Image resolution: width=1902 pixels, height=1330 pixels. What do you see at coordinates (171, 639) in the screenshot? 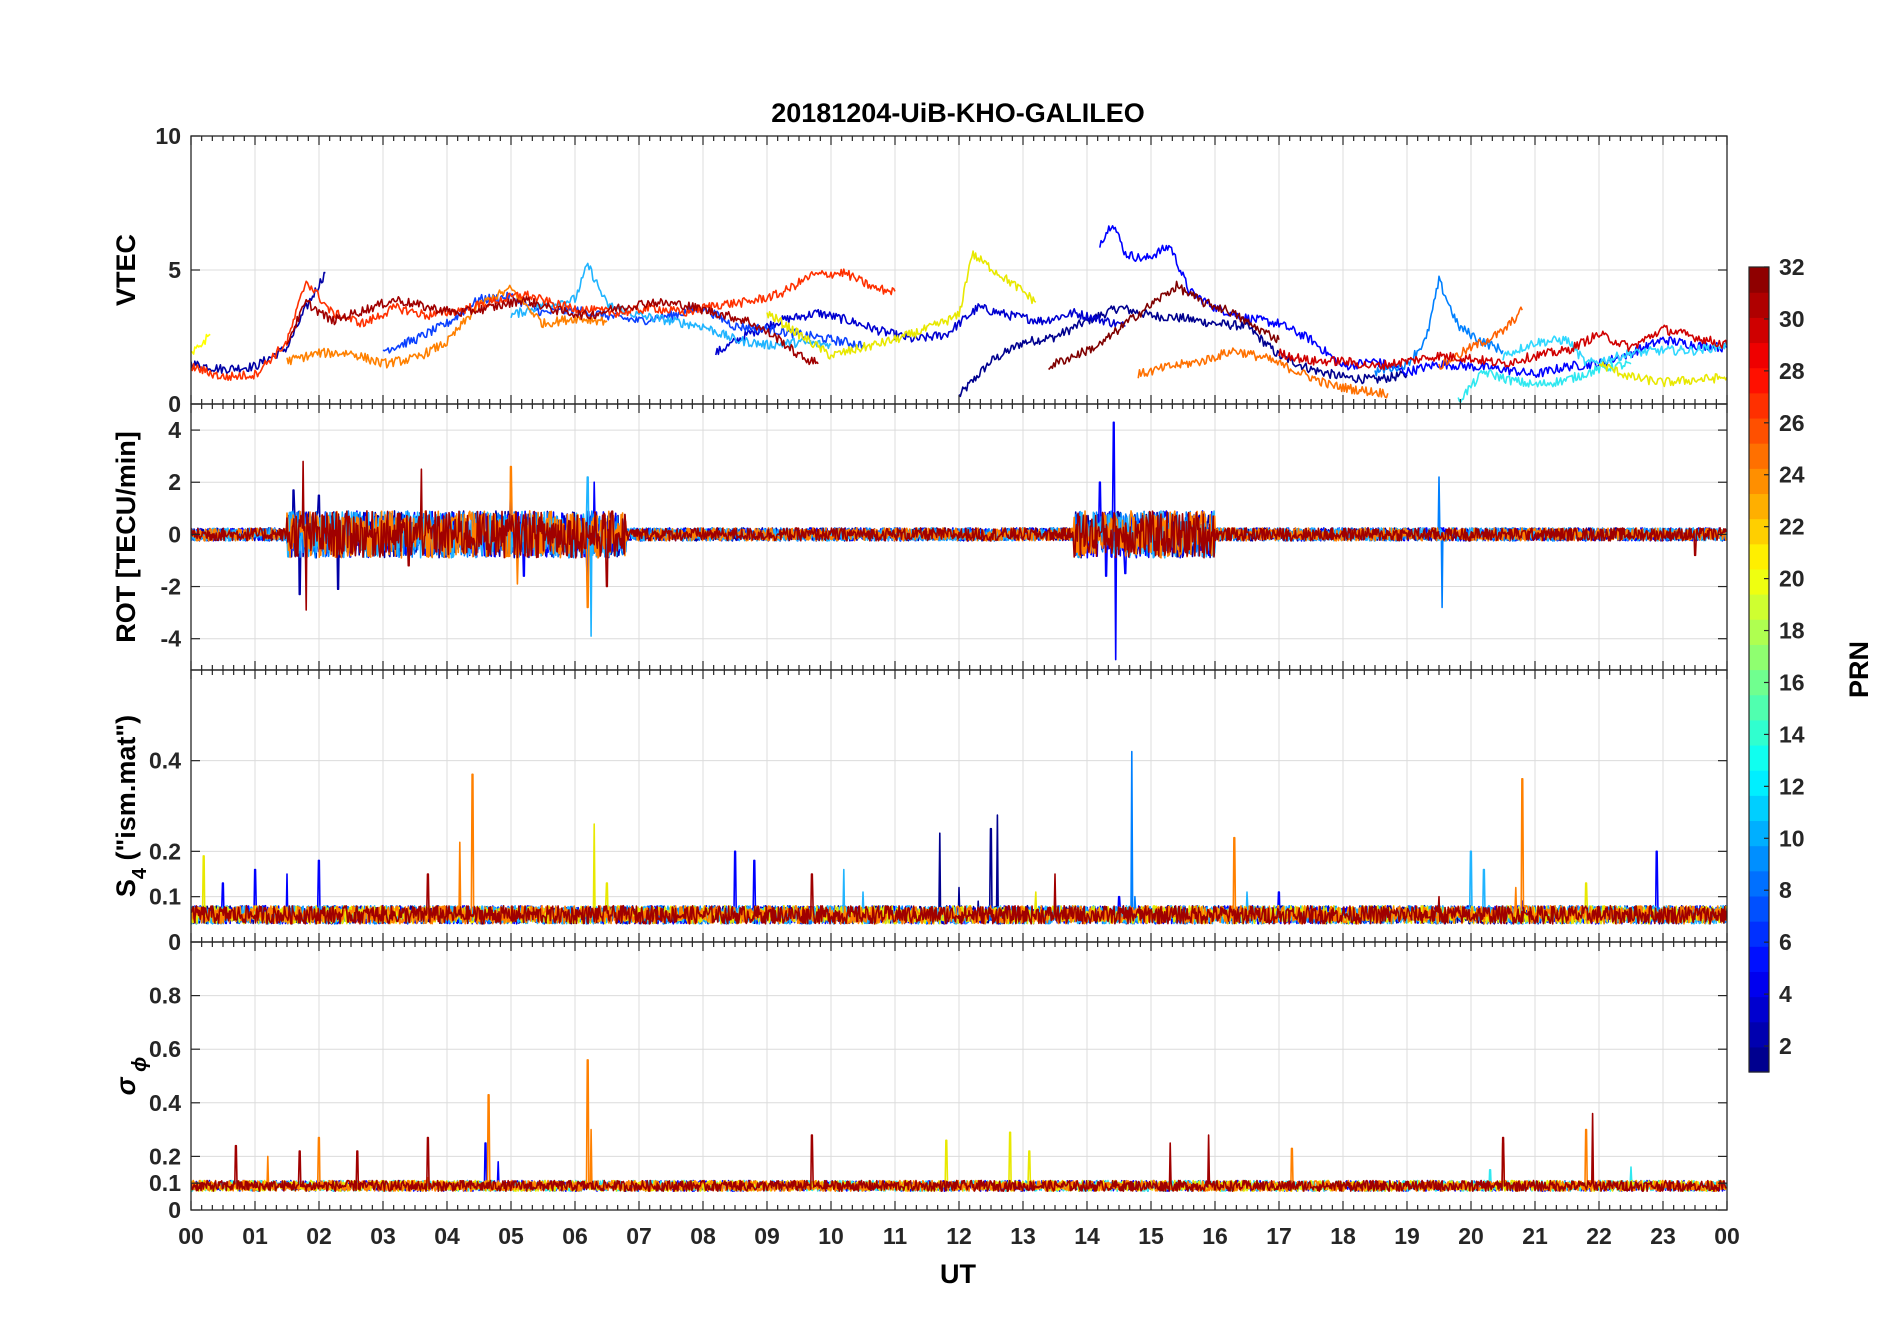
I see `y-tick-label: -4` at bounding box center [171, 639].